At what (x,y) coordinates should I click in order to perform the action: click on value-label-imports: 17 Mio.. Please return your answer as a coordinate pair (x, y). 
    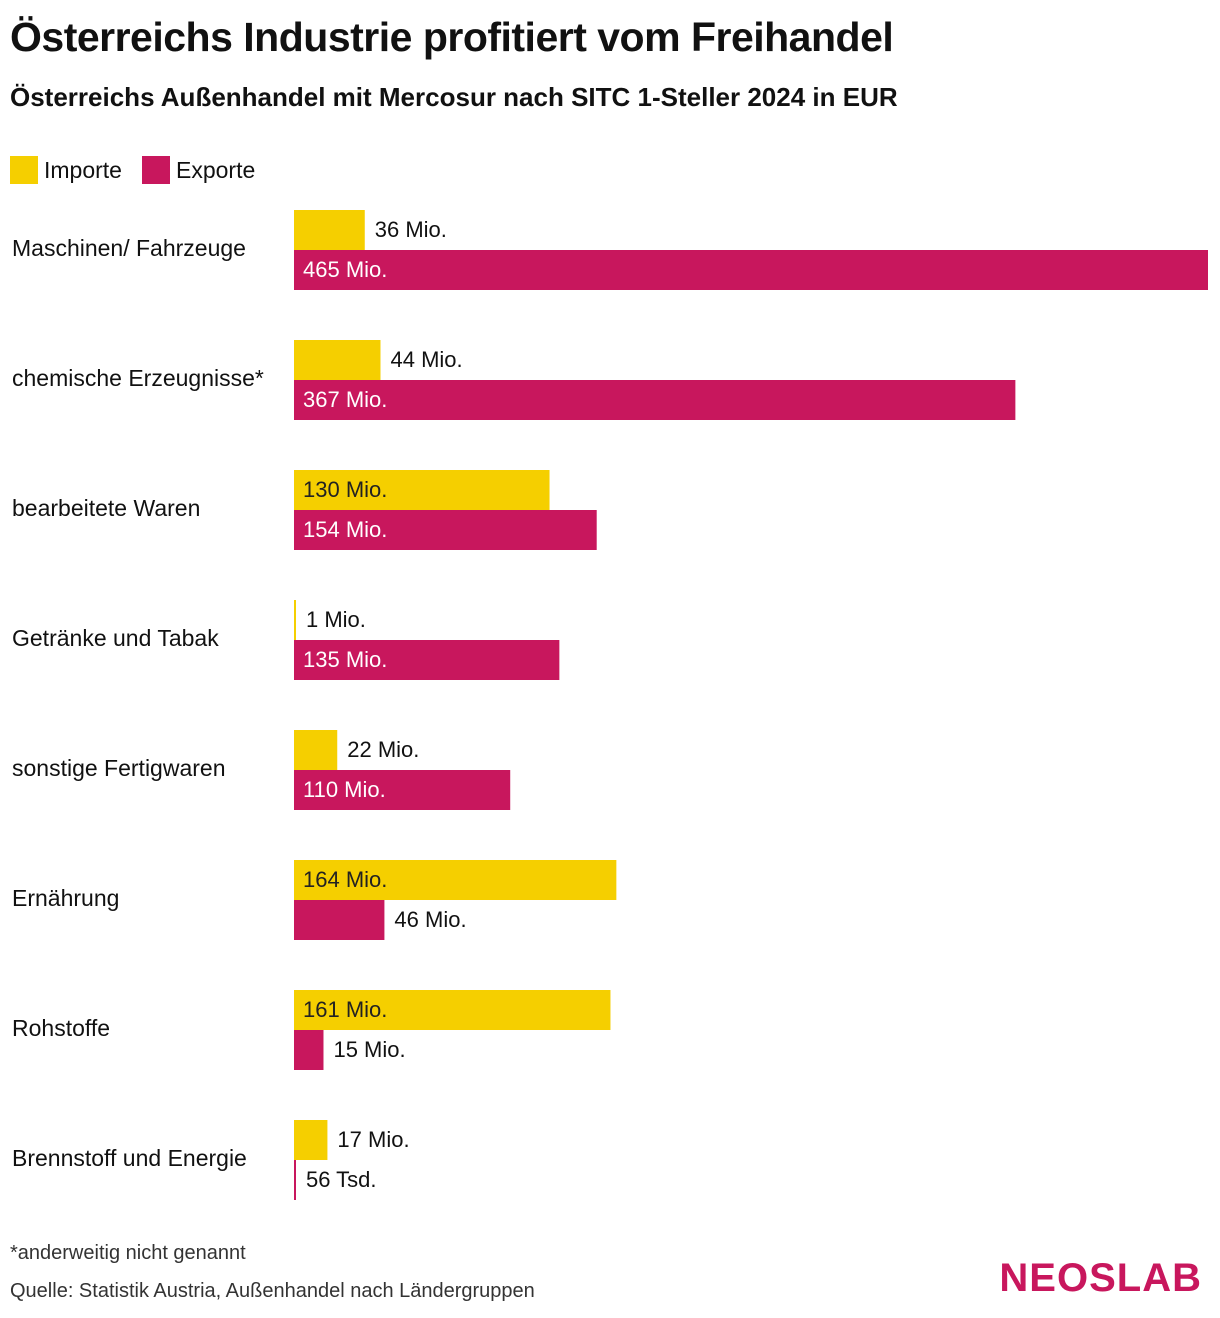
    Looking at the image, I should click on (373, 1139).